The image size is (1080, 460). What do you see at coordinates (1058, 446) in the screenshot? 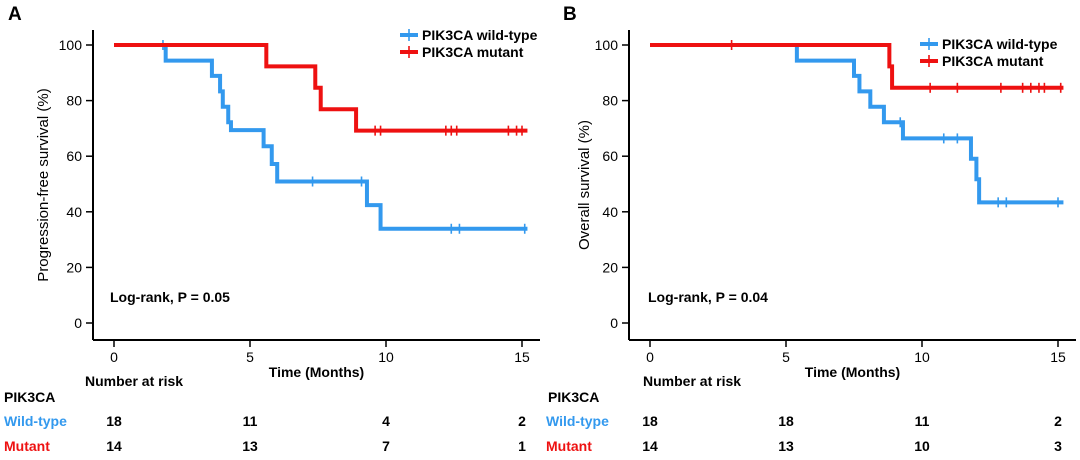
I see `risk-count: 3` at bounding box center [1058, 446].